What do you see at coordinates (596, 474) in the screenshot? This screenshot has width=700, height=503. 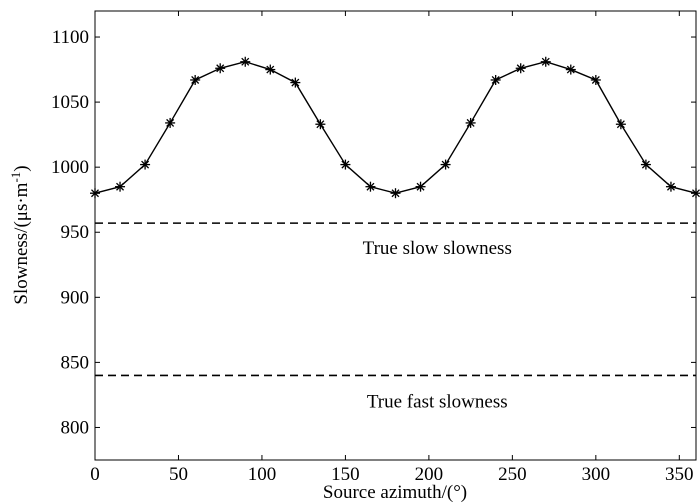 I see `x-tick-label: 300` at bounding box center [596, 474].